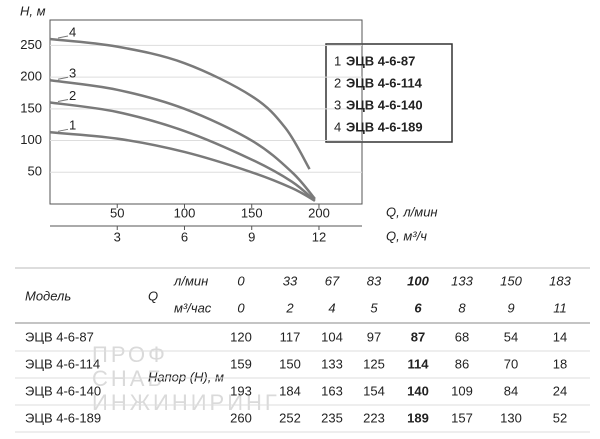 The width and height of the screenshot is (600, 439). I want to click on table-cell: 24, so click(560, 390).